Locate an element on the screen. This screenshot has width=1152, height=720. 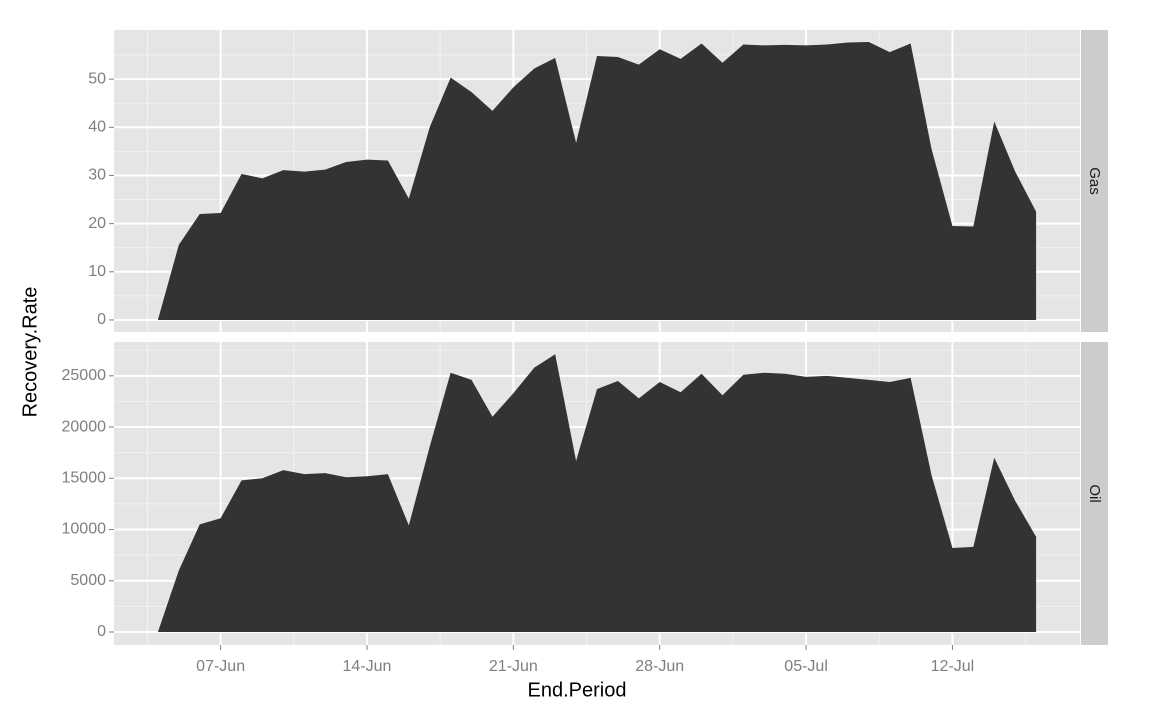
x-axis-title: End.Period is located at coordinates (577, 690).